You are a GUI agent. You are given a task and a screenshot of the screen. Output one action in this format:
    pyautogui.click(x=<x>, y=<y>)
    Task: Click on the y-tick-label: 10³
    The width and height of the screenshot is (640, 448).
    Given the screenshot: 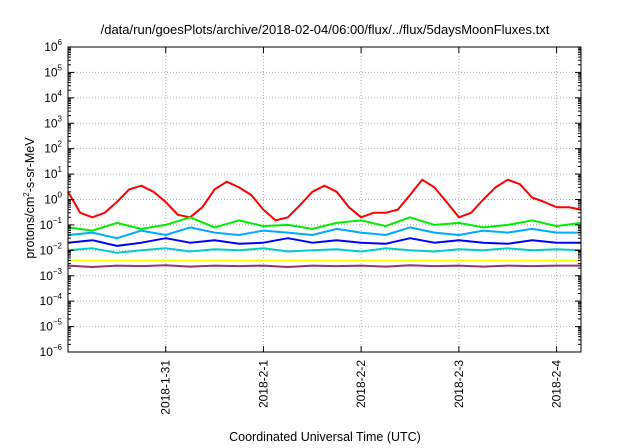 What is the action you would take?
    pyautogui.click(x=53, y=122)
    